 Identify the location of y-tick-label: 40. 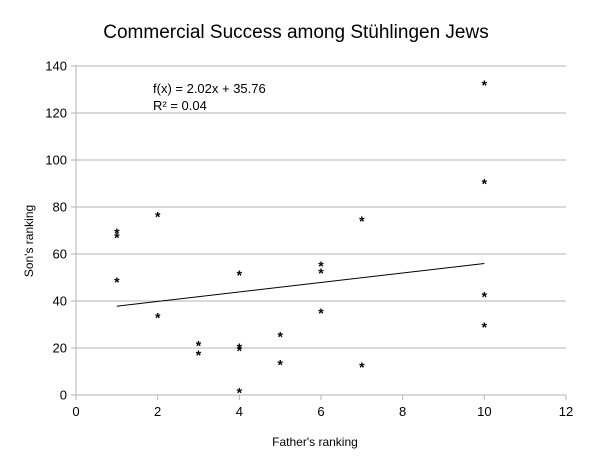
(60, 301).